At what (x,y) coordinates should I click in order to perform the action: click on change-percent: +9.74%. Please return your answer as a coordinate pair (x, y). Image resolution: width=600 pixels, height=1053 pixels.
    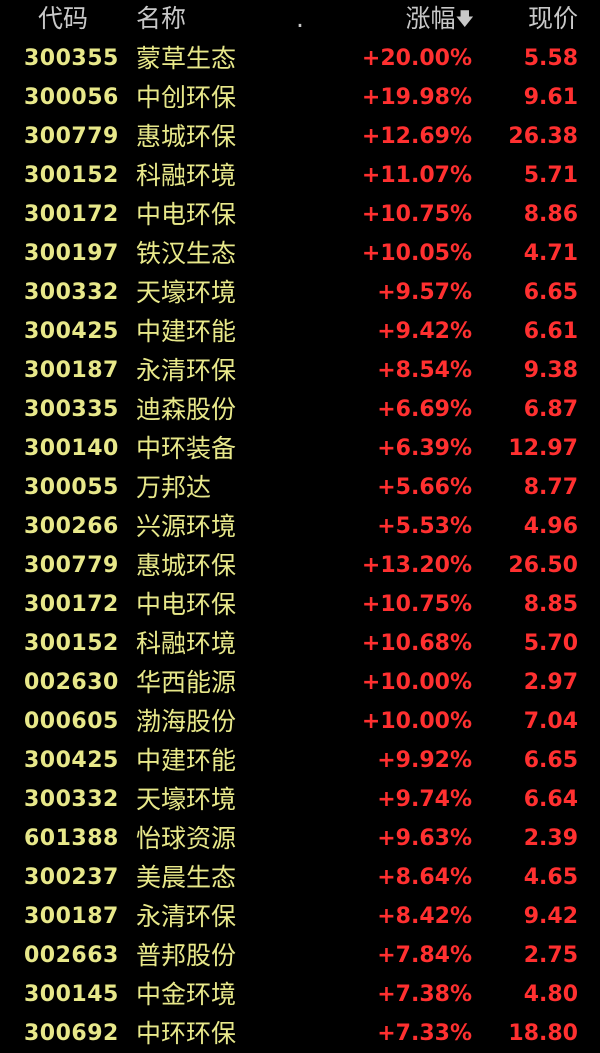
    Looking at the image, I should click on (424, 799).